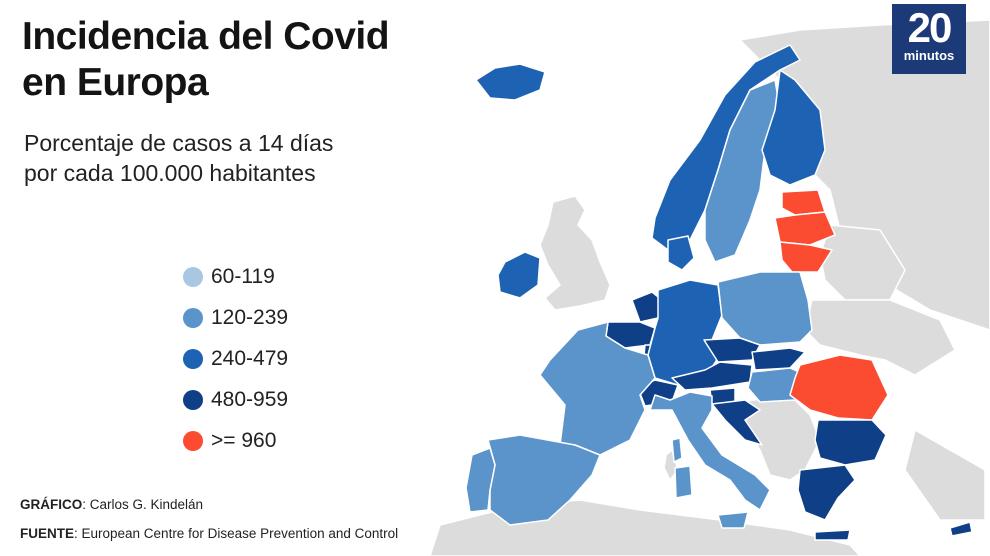  What do you see at coordinates (51, 504) in the screenshot?
I see `credit-grafico-label: GRÁFICO` at bounding box center [51, 504].